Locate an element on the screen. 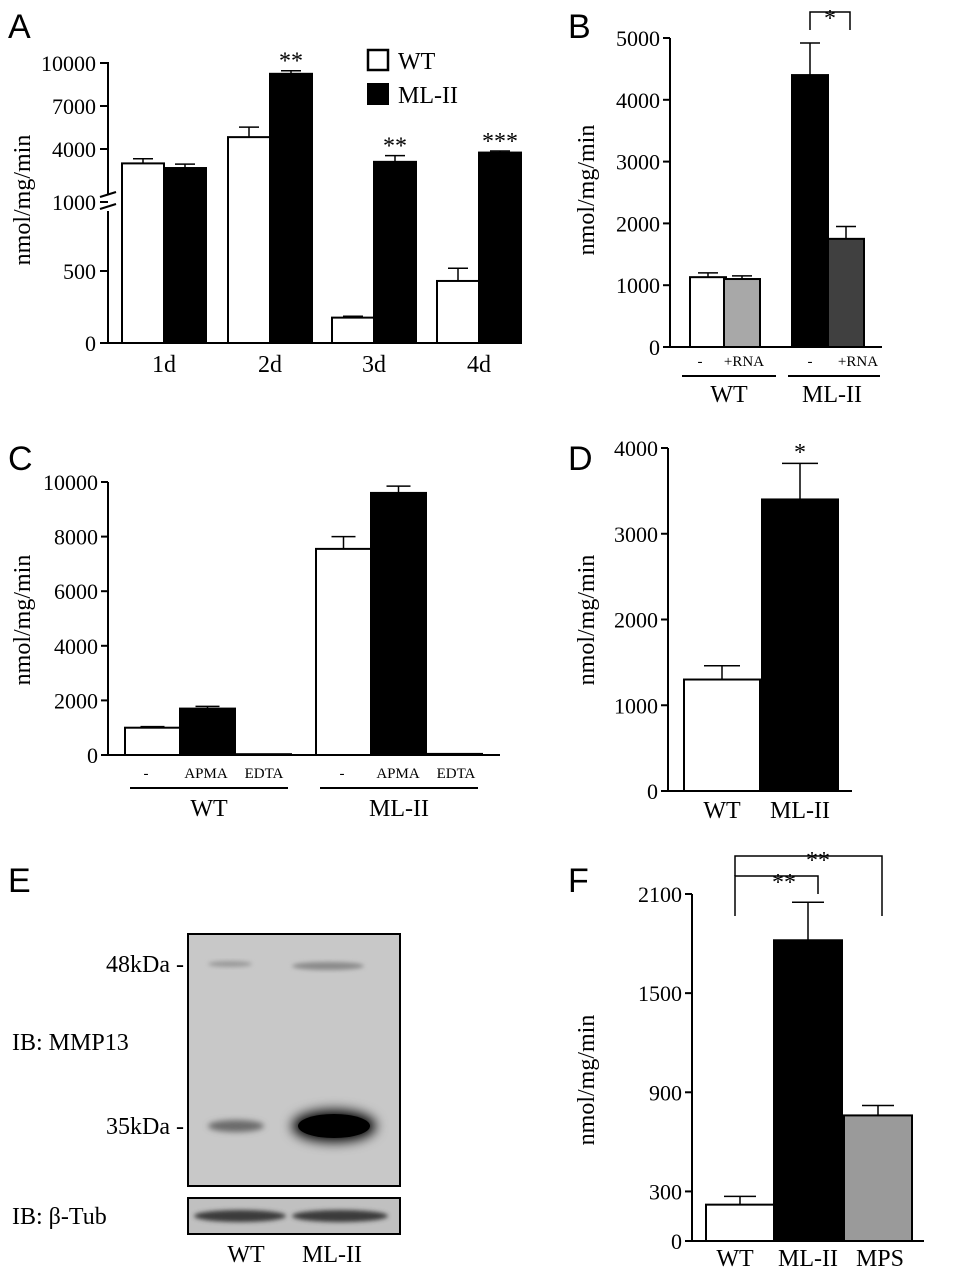  panel-d-label: D is located at coordinates (580, 459).